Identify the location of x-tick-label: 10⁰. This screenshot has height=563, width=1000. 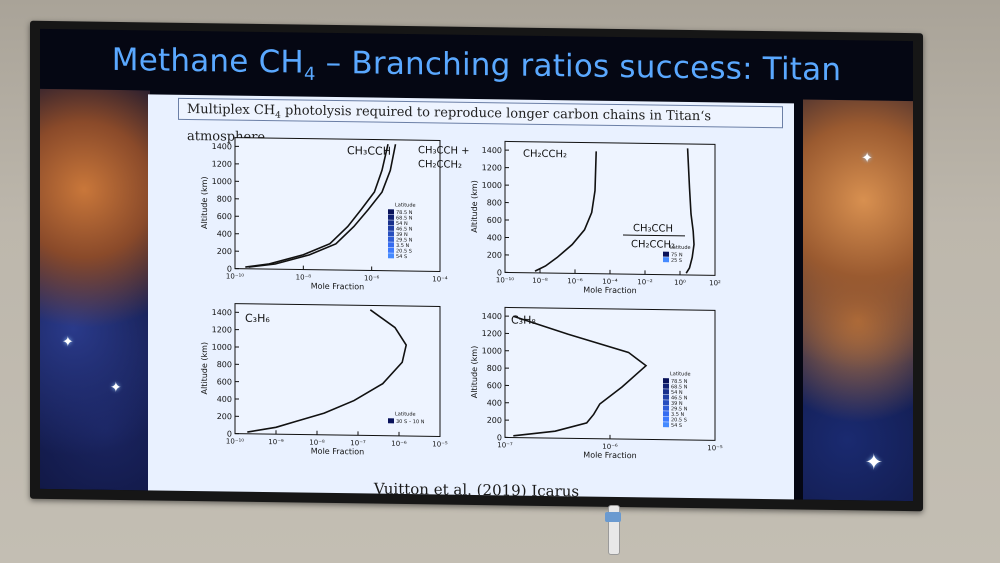
(680, 283).